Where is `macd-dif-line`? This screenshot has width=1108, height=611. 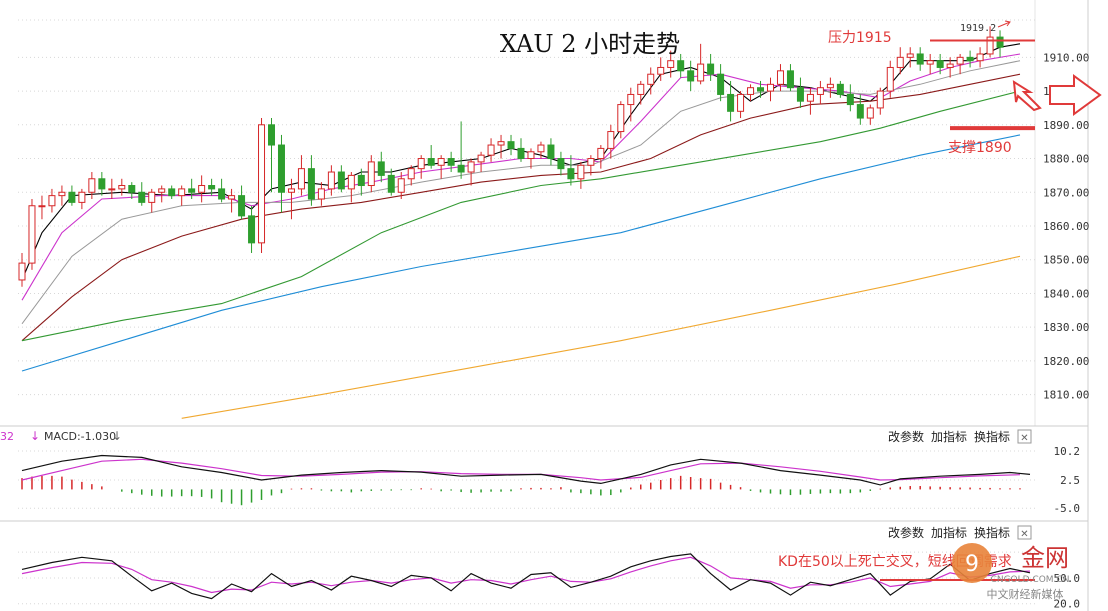 macd-dif-line is located at coordinates (526, 470).